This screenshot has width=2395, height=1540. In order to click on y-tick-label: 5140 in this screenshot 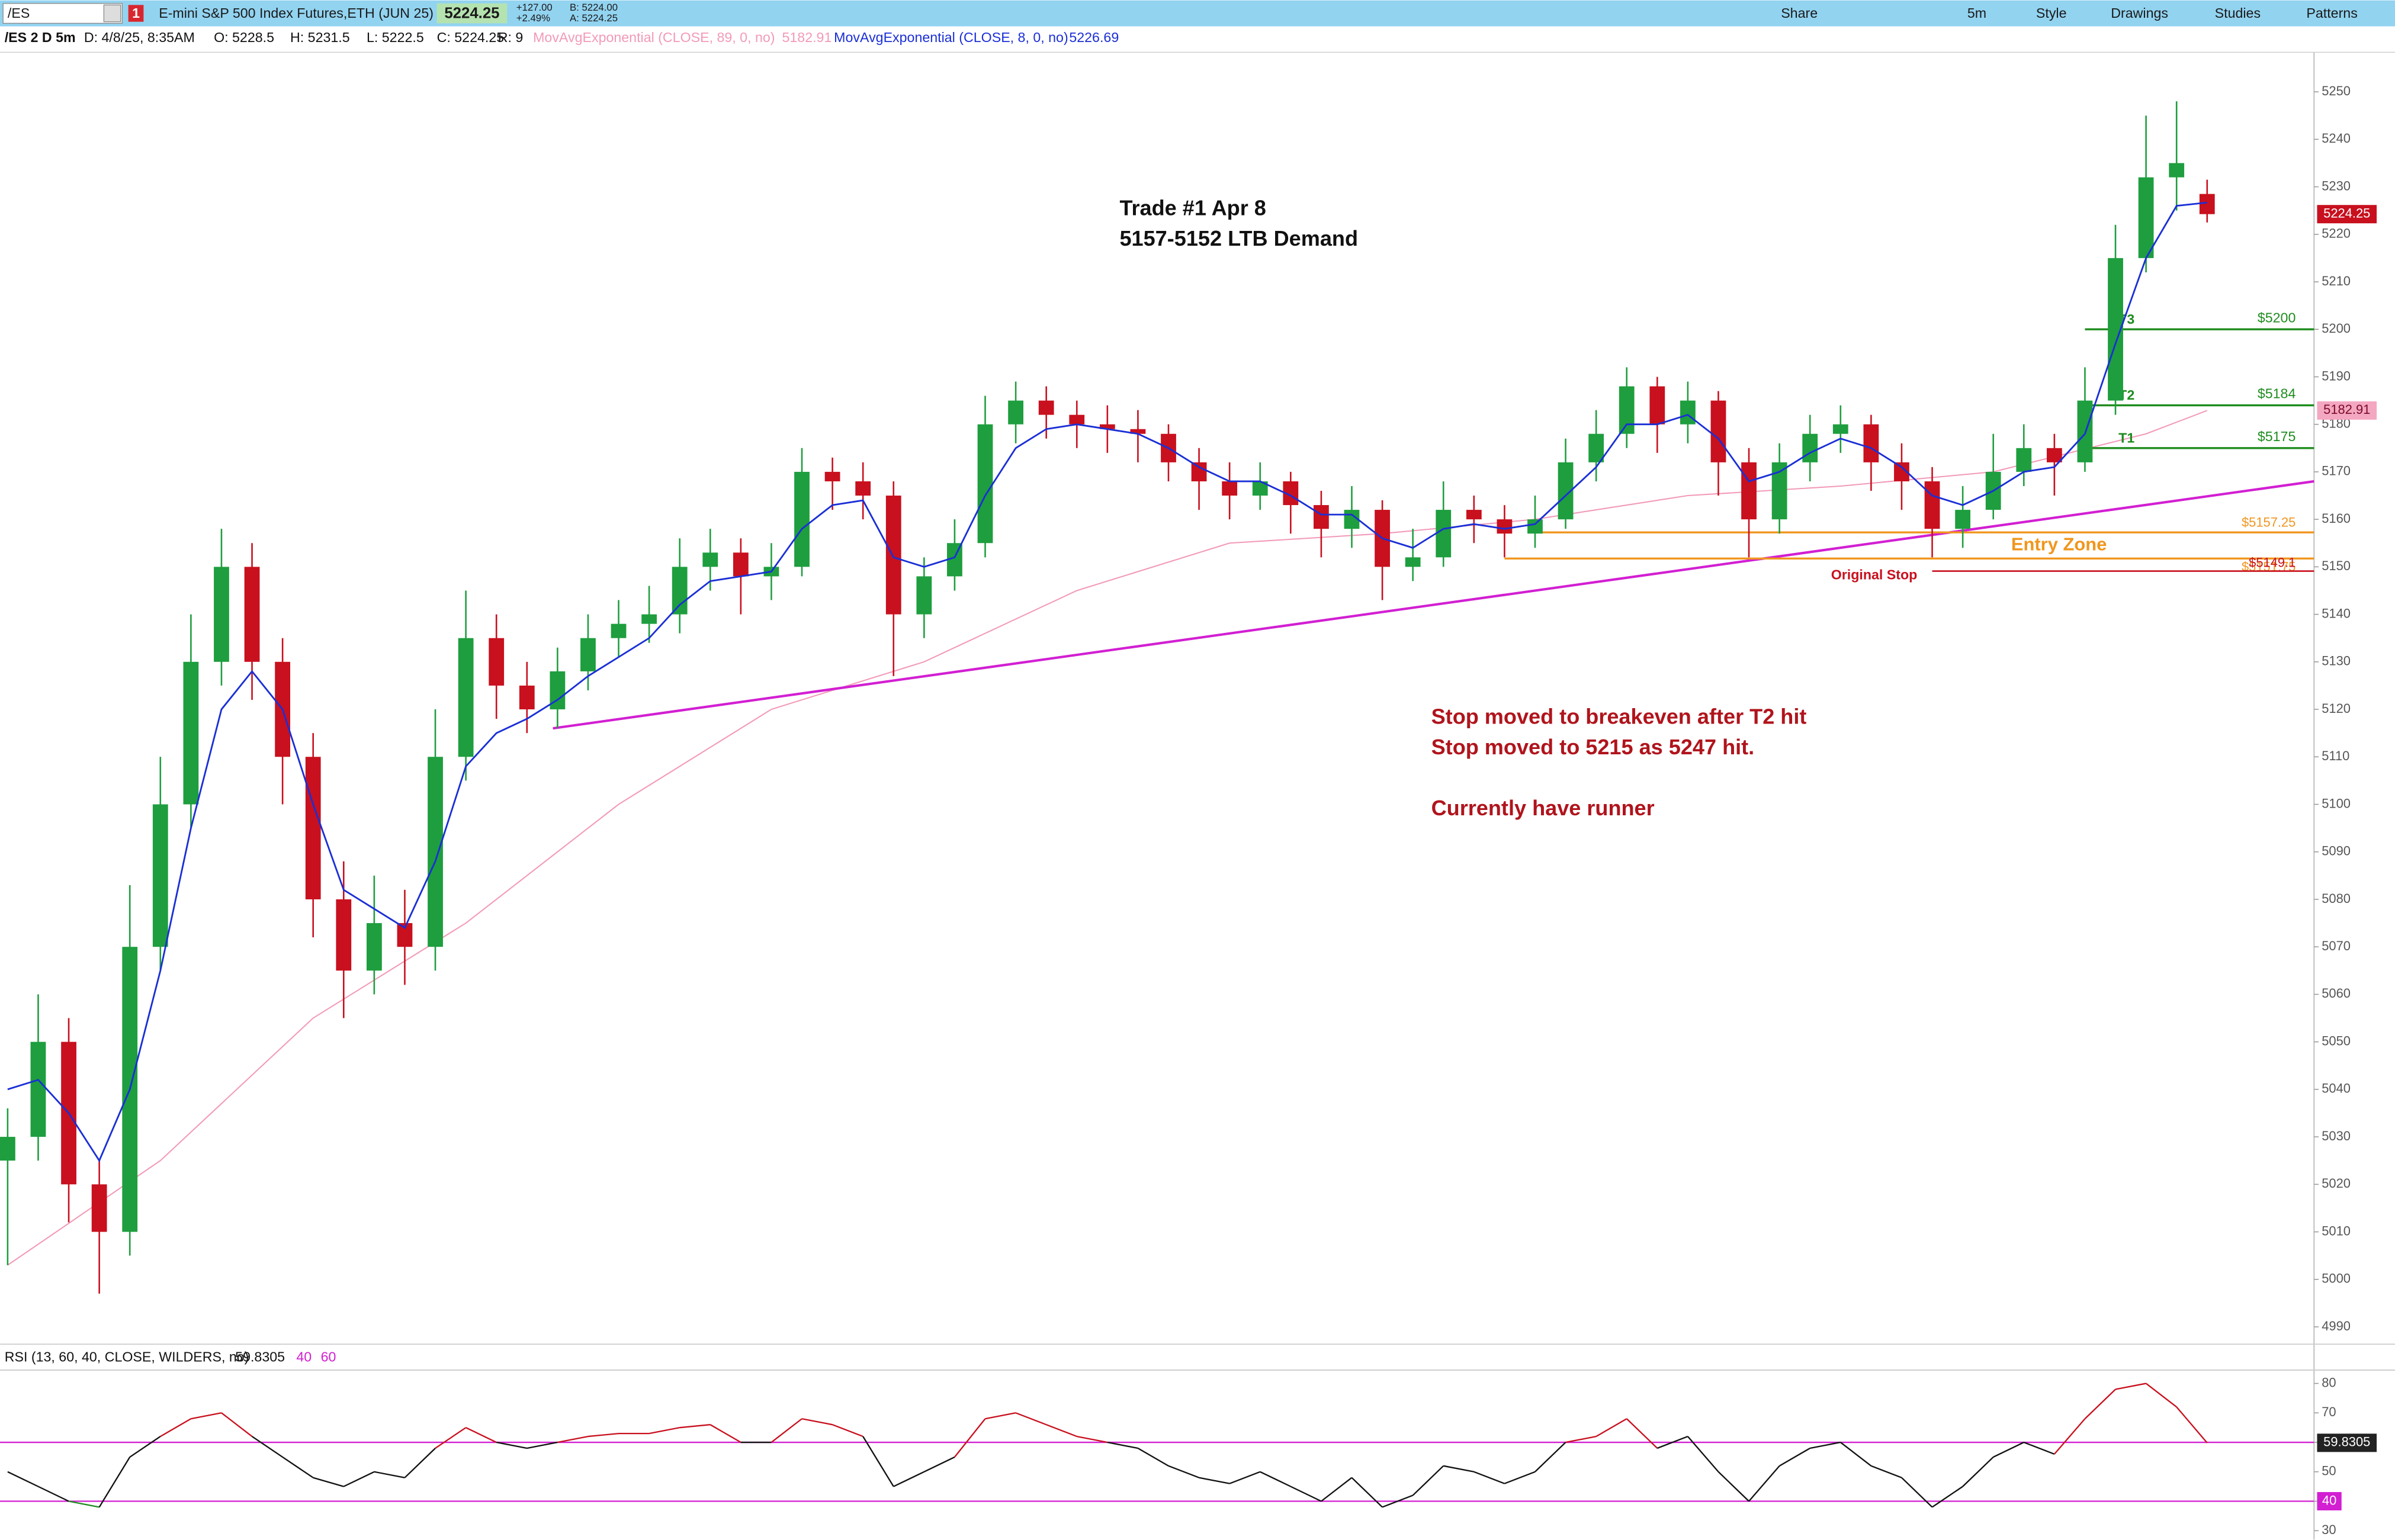, I will do `click(2336, 613)`.